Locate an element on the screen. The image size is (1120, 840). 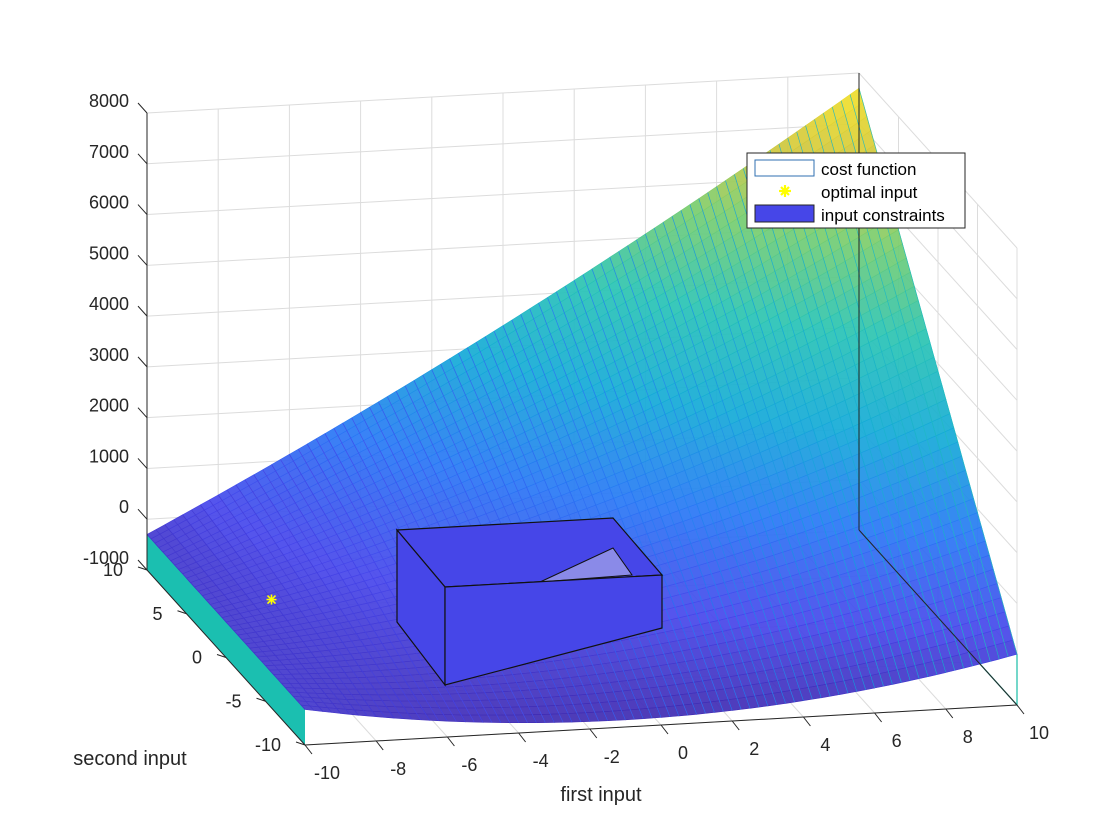
x-tick-label: 4 is located at coordinates (825, 745).